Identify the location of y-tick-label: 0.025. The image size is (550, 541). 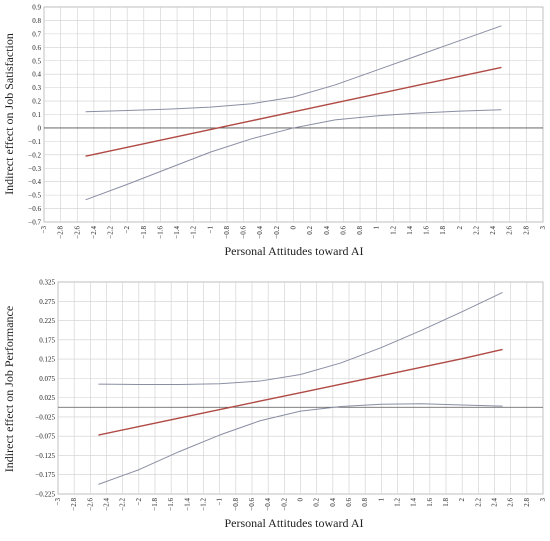
(47, 398).